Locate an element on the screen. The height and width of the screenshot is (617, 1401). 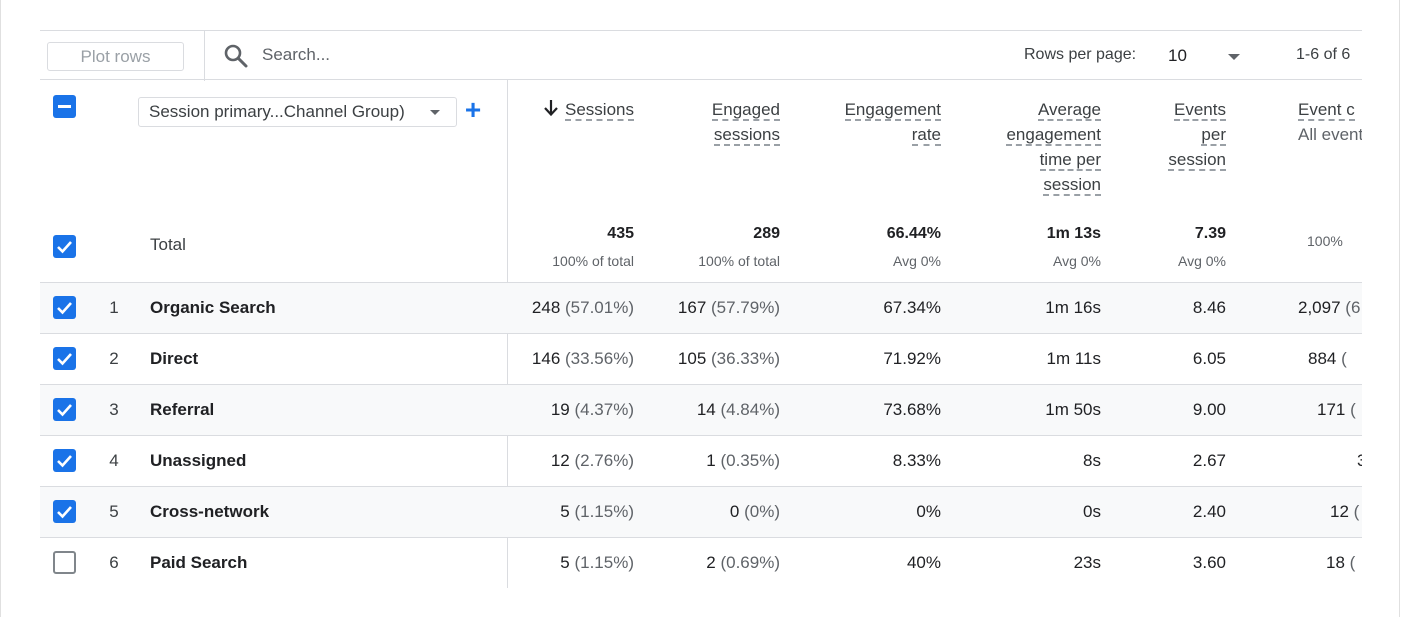
plot-rows-button: Plot rows is located at coordinates (115, 56).